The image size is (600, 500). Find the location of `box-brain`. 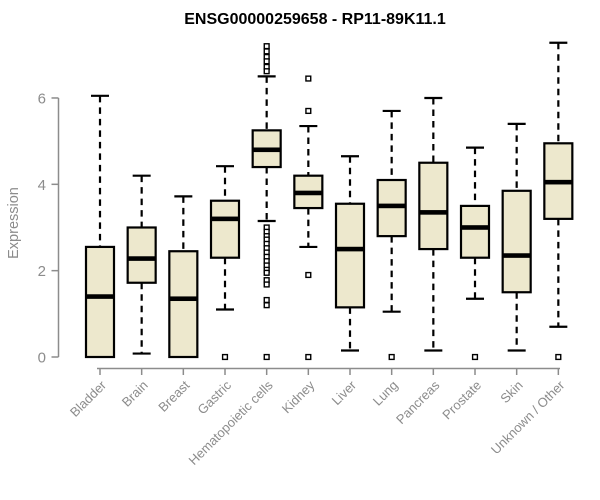

box-brain is located at coordinates (141, 264).